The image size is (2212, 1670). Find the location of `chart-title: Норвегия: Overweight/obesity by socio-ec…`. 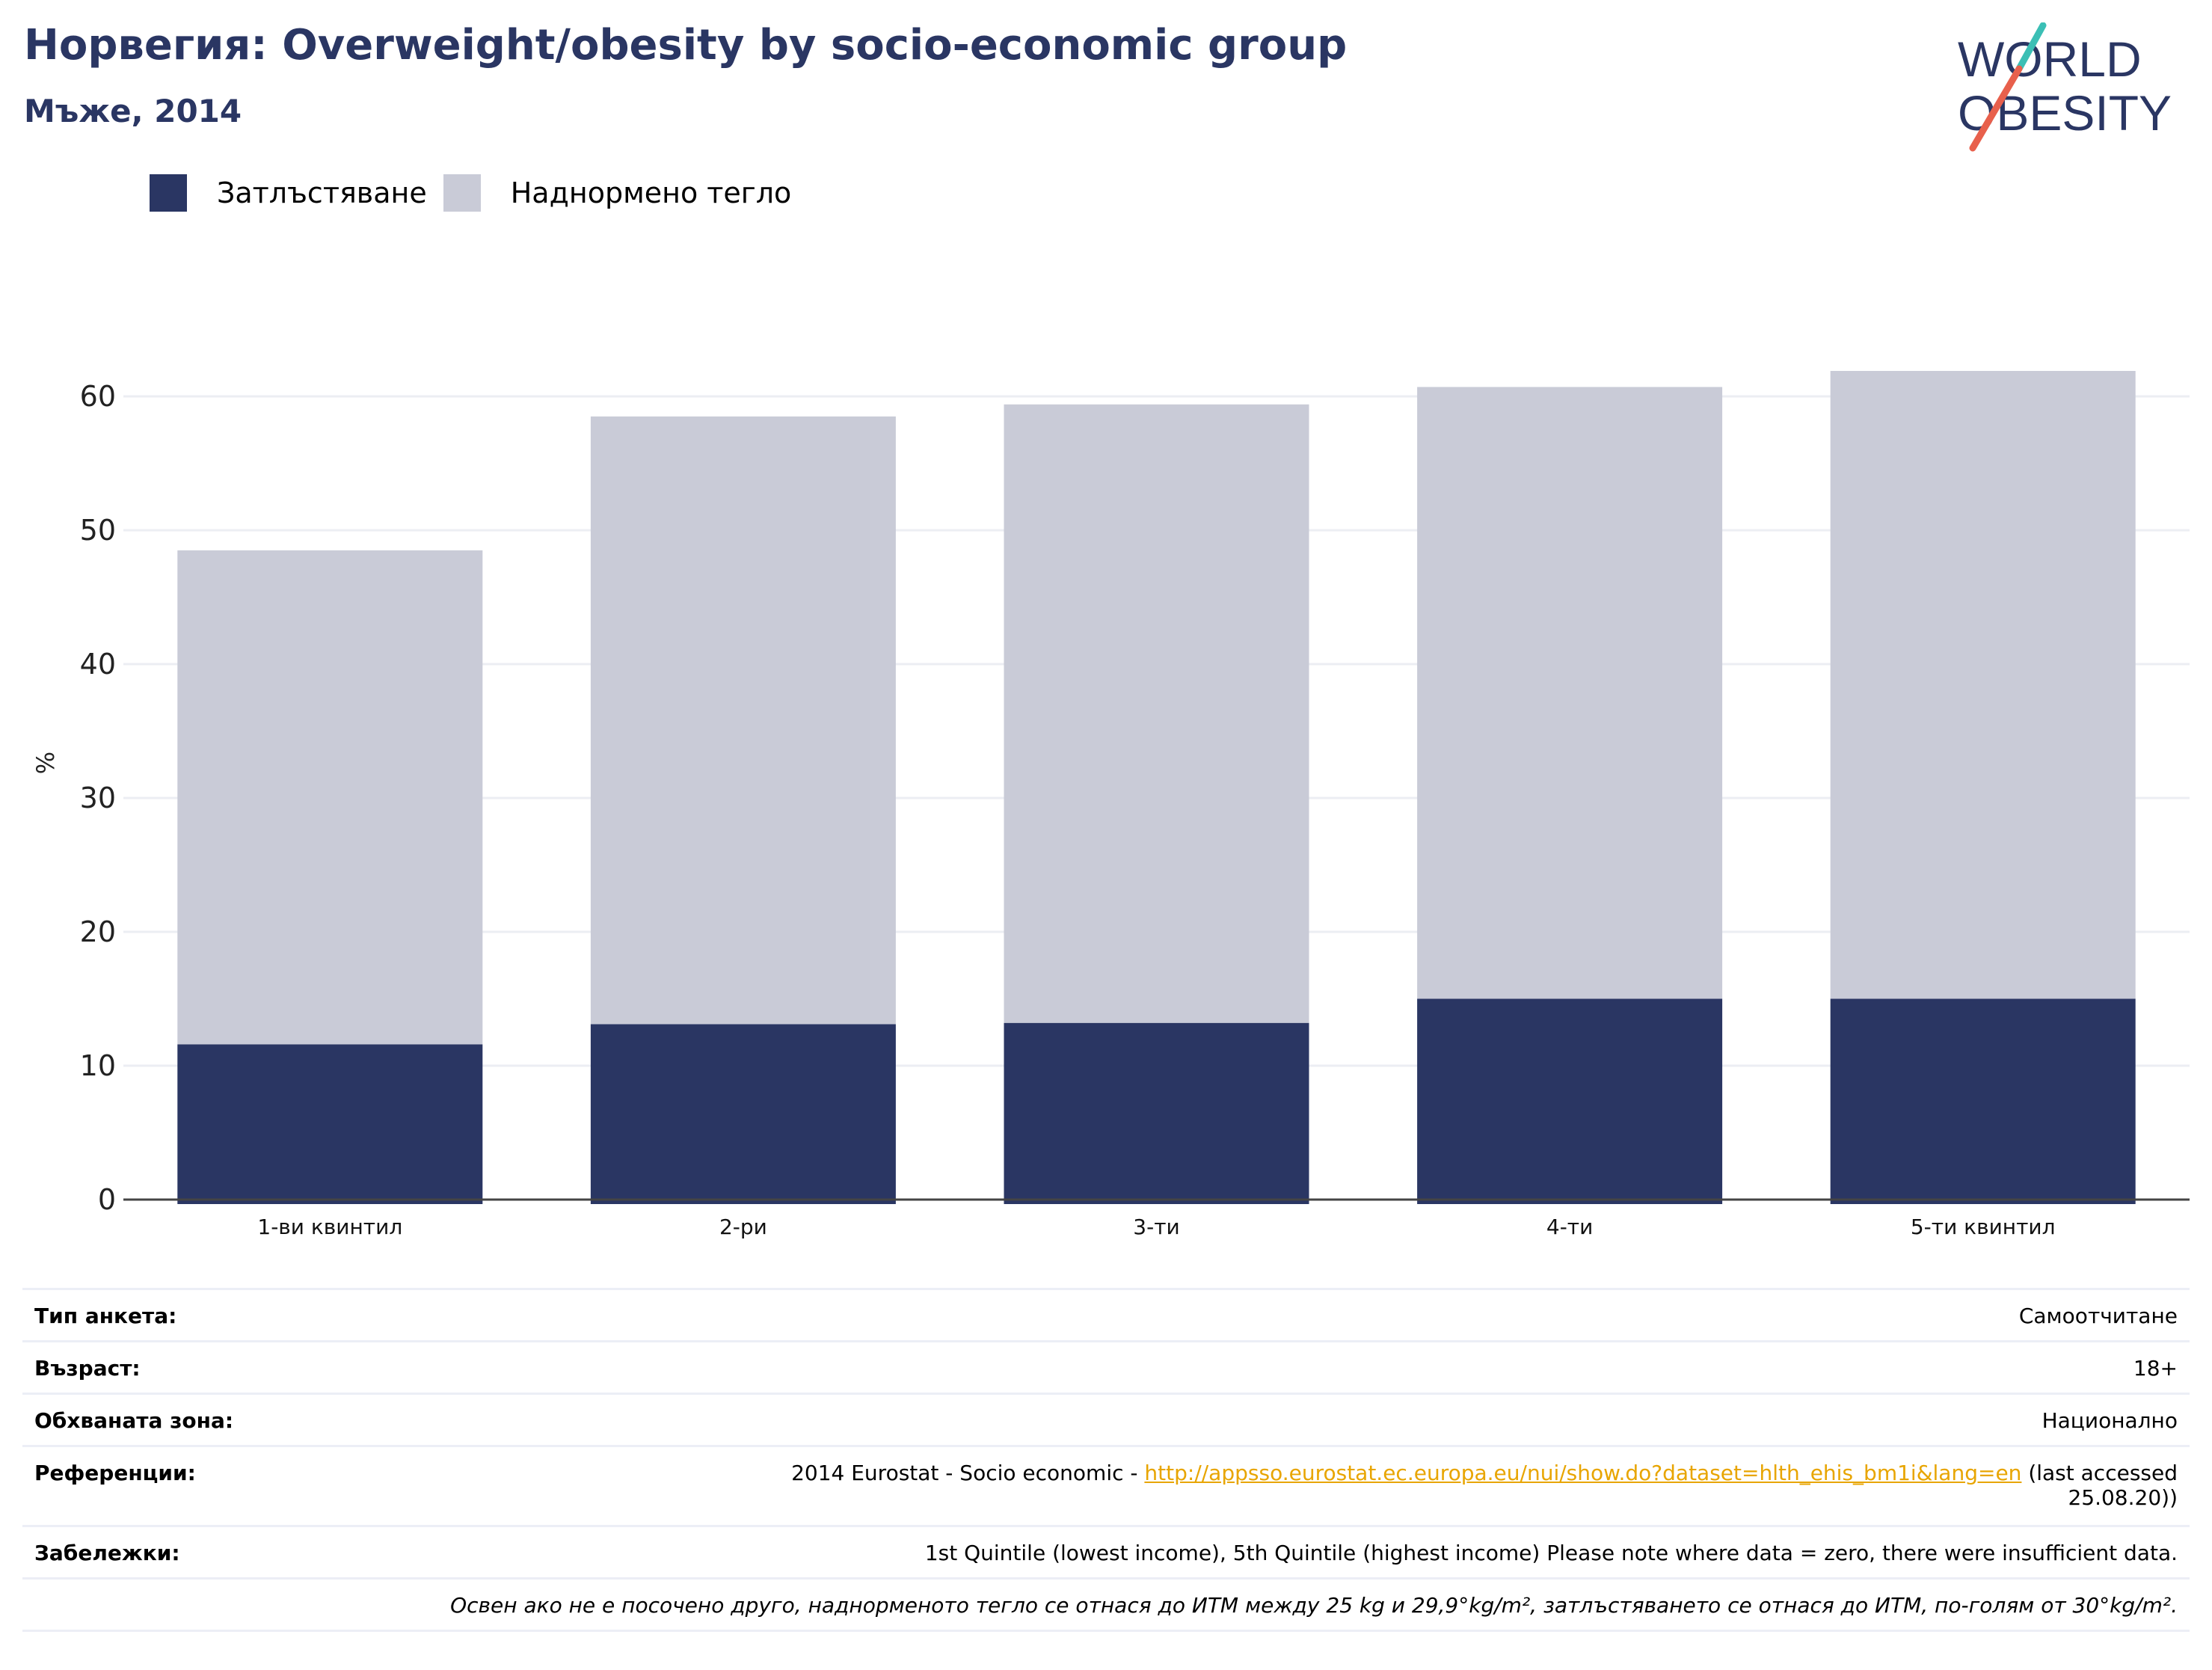

chart-title: Норвегия: Overweight/obesity by socio-ec… is located at coordinates (686, 45).